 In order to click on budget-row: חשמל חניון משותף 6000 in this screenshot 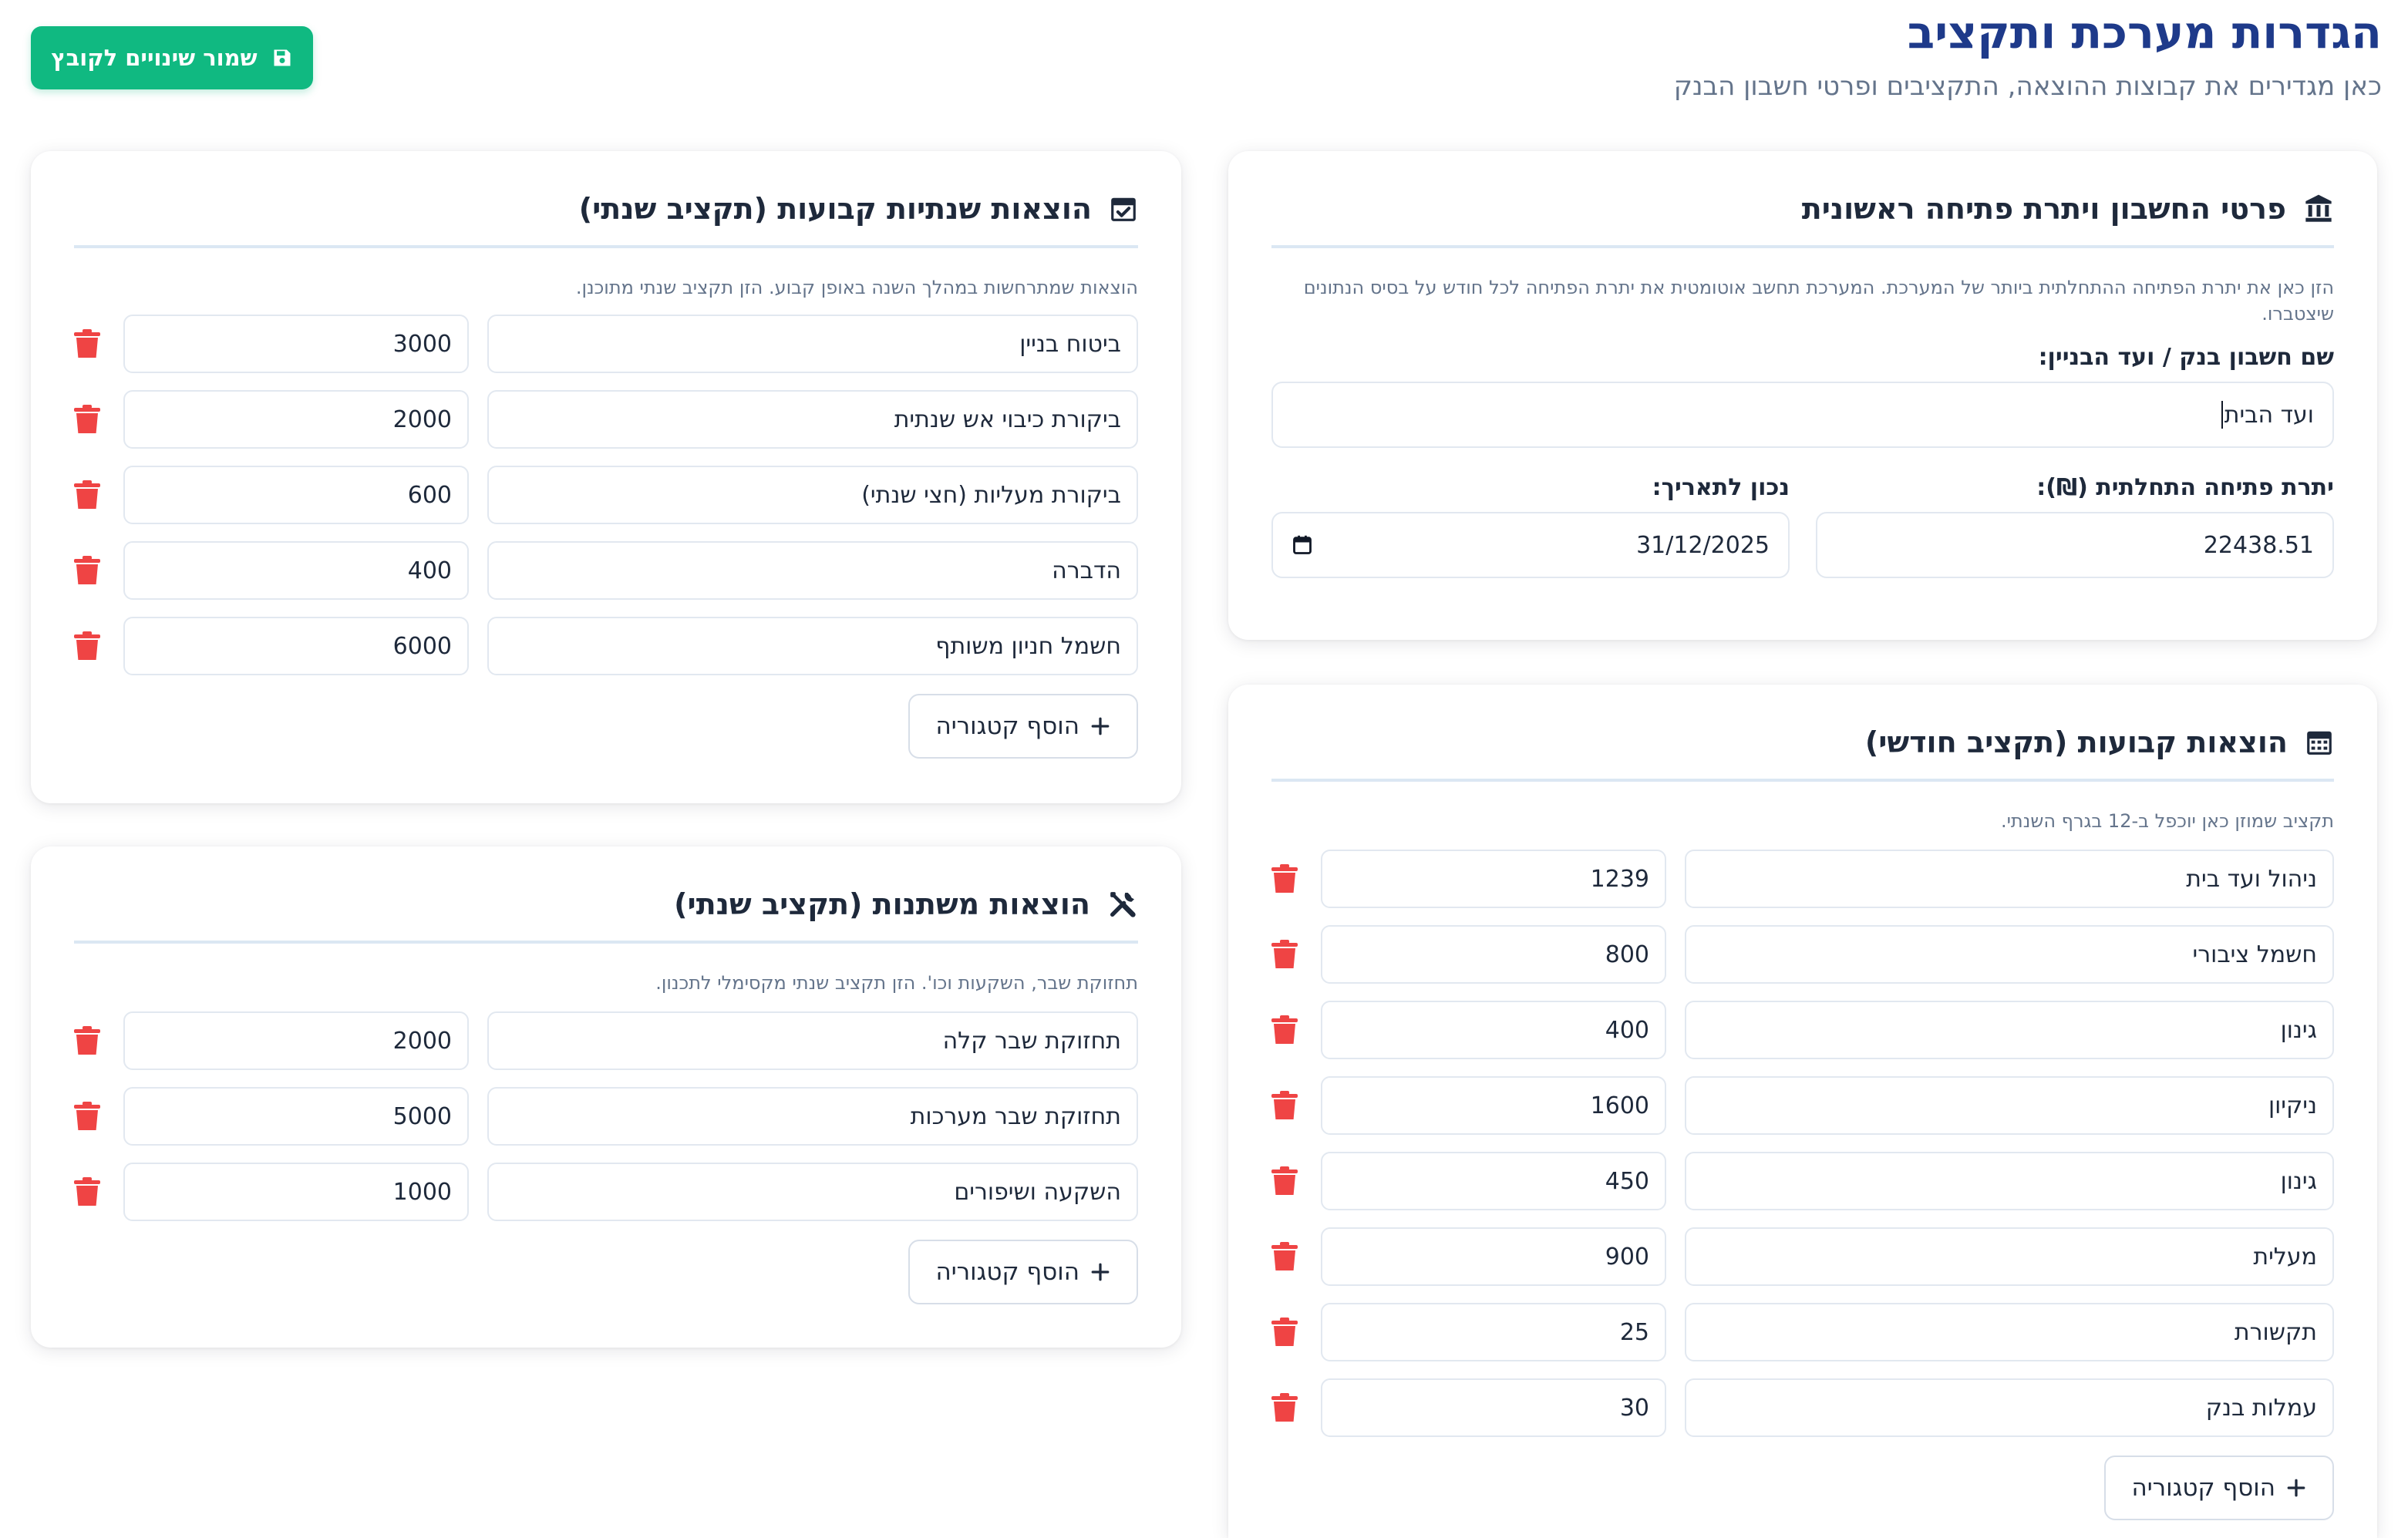, I will do `click(606, 646)`.